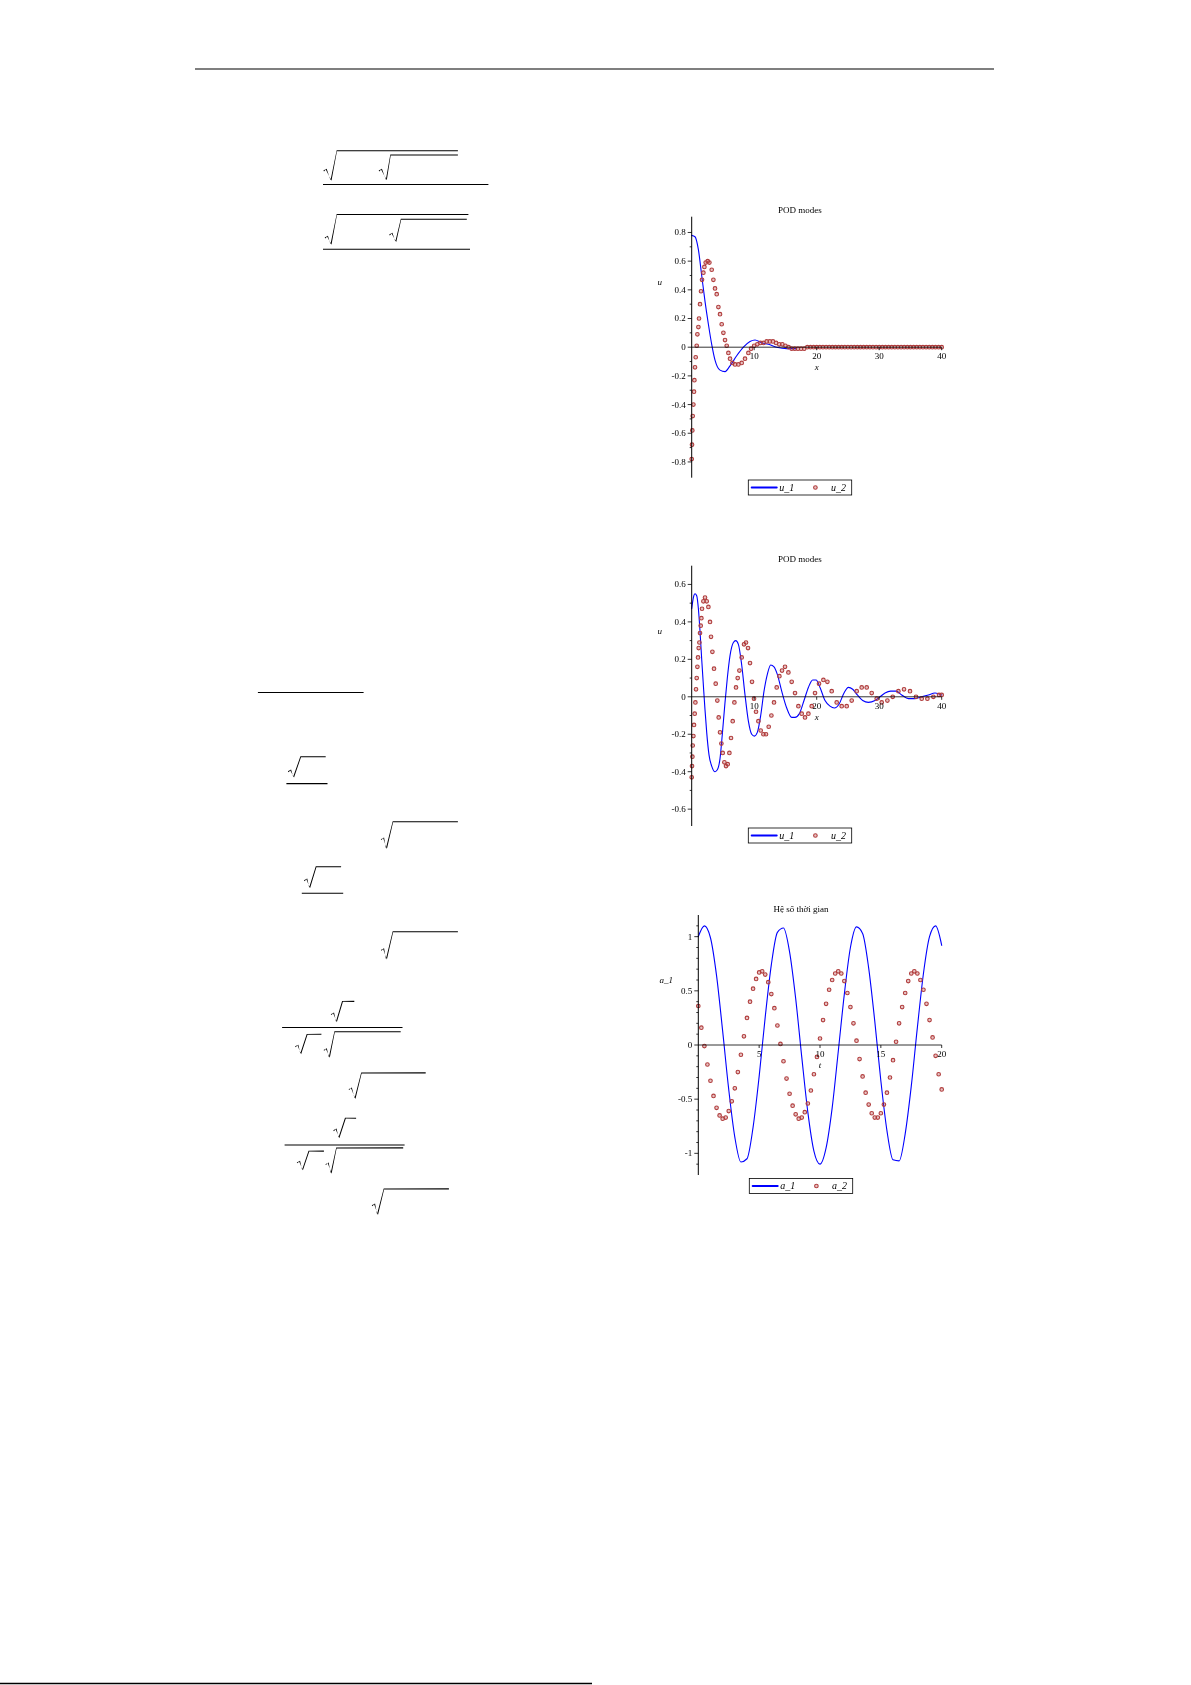 This screenshot has width=1191, height=1685. Describe the element at coordinates (680, 232) in the screenshot. I see `y-tick-label: 0.8` at that location.